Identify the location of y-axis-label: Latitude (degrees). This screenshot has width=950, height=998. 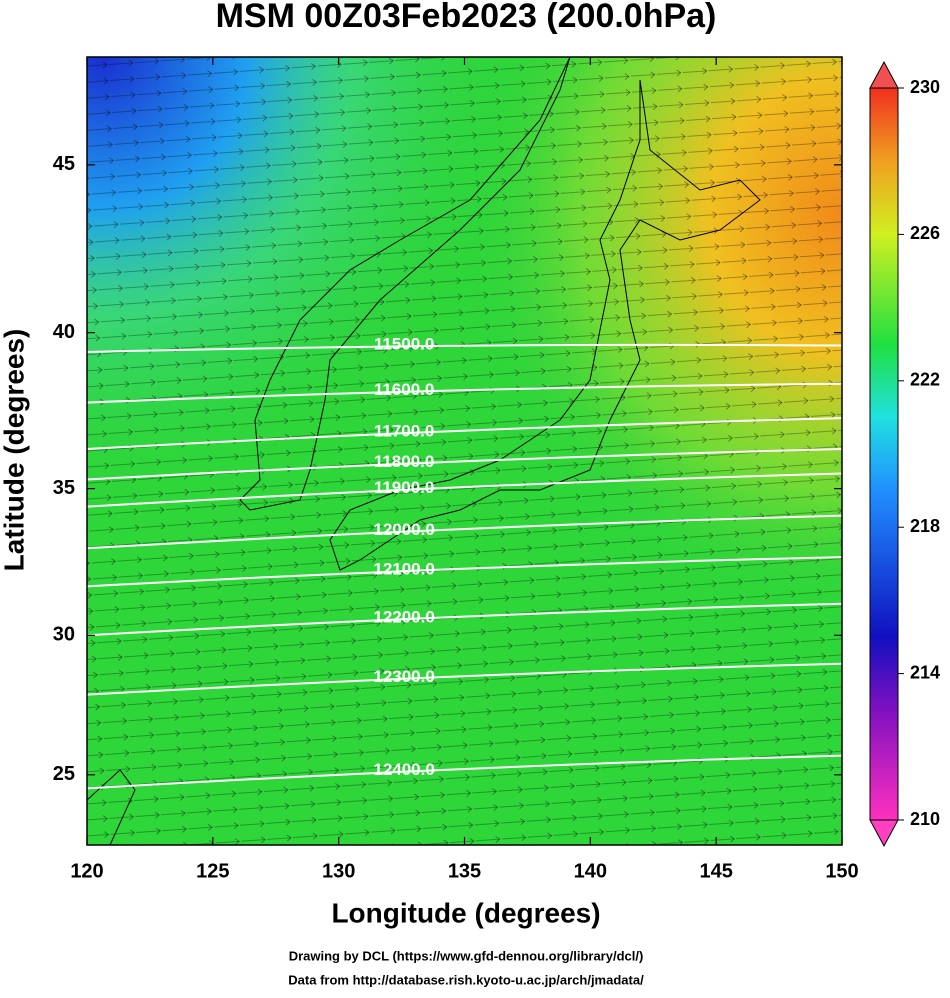
(14, 450).